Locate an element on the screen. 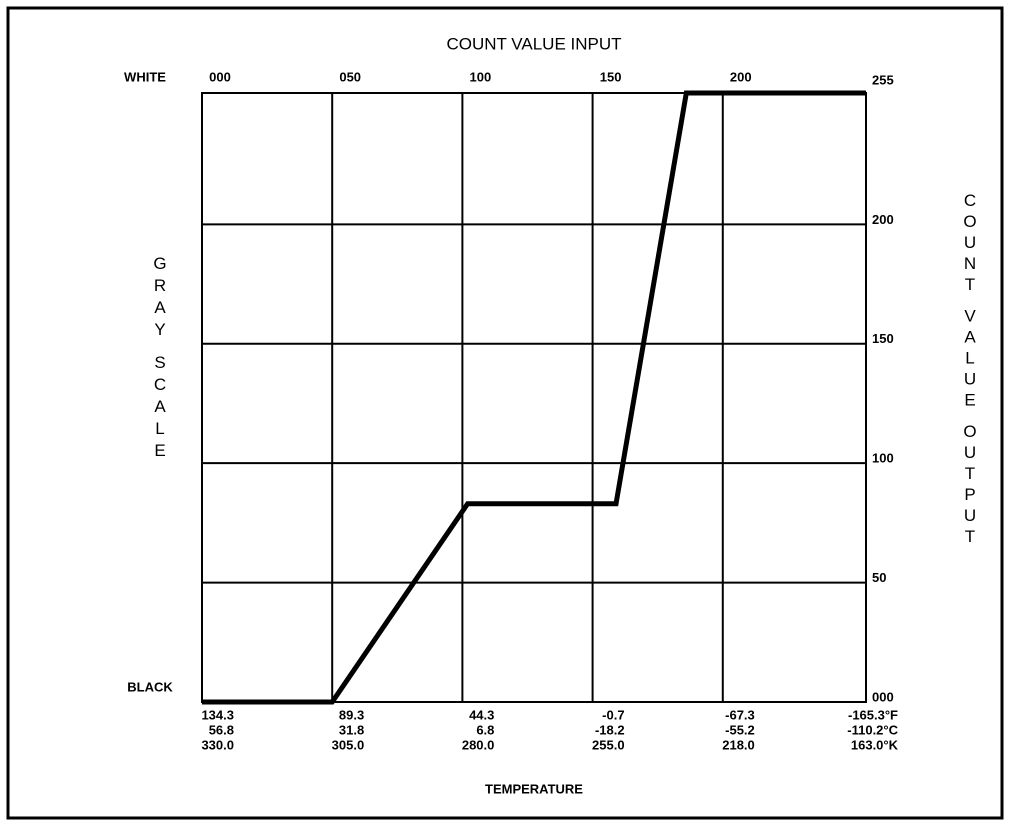 The image size is (1010, 828). temperature-label: -67.3 is located at coordinates (740, 714).